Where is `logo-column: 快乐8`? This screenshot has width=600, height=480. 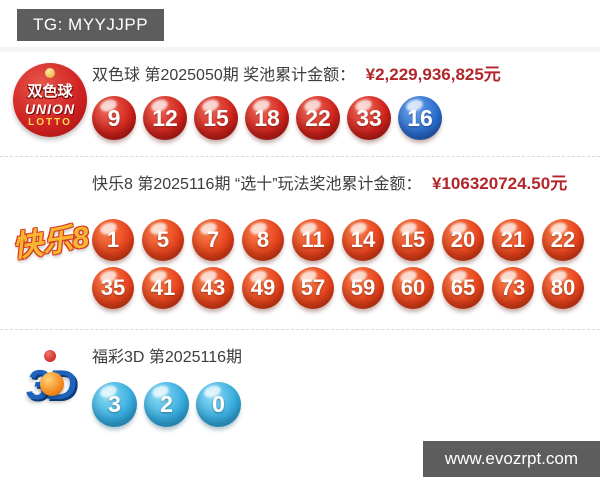 logo-column: 快乐8 is located at coordinates (50, 240).